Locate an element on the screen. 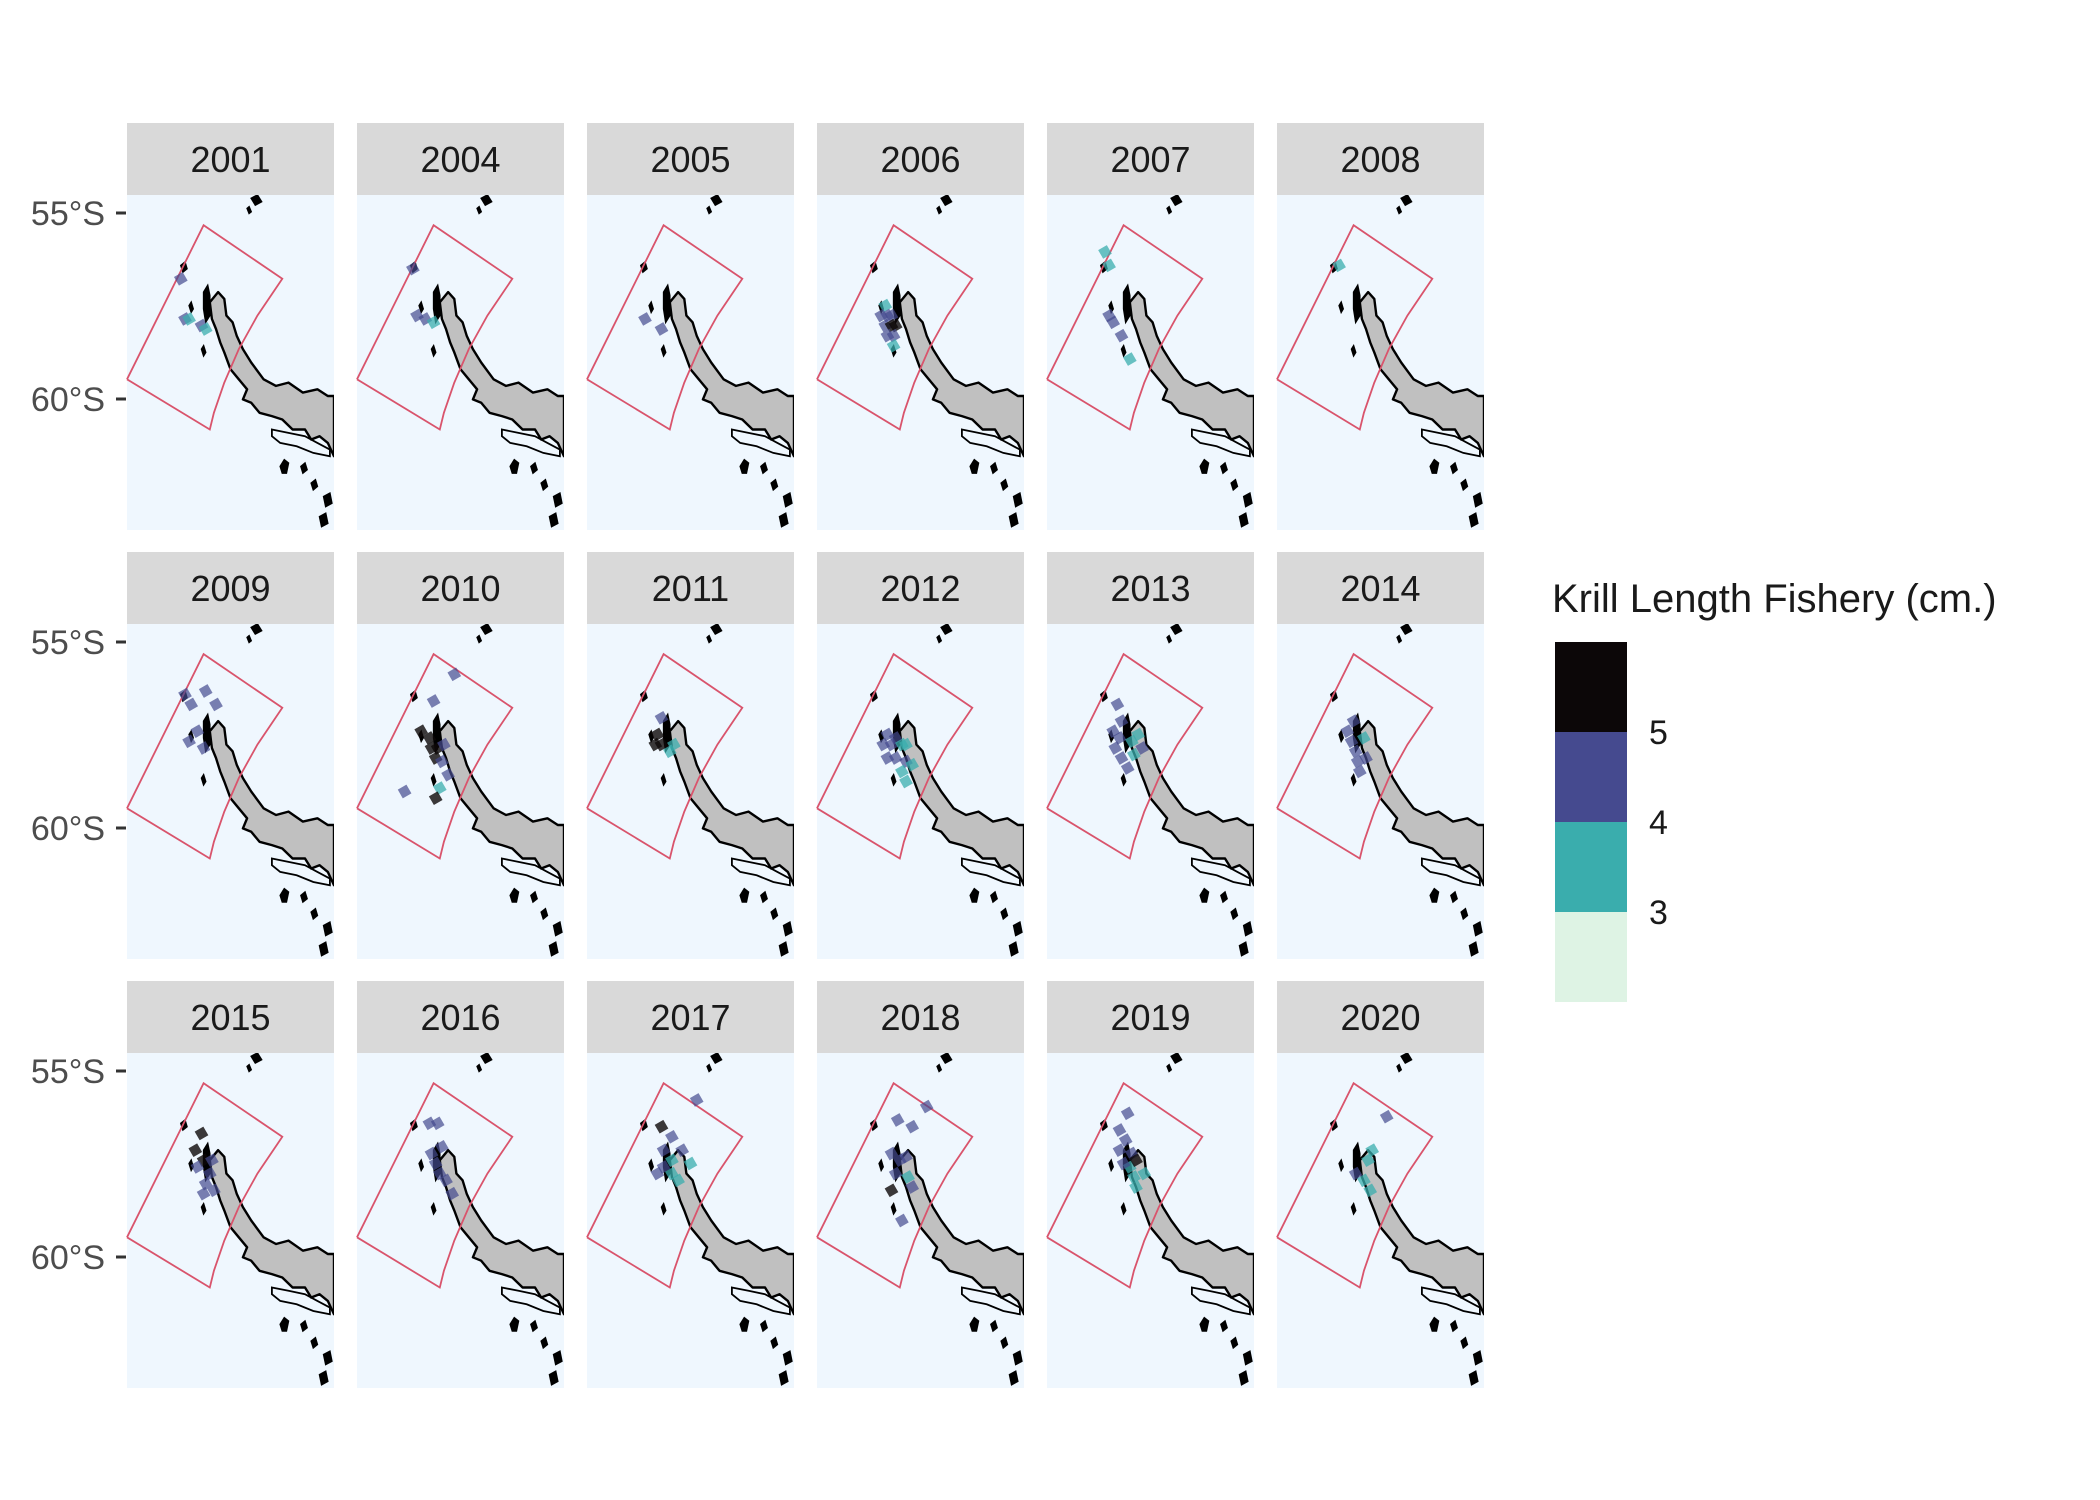  management-area-boundary is located at coordinates (1355, 327).